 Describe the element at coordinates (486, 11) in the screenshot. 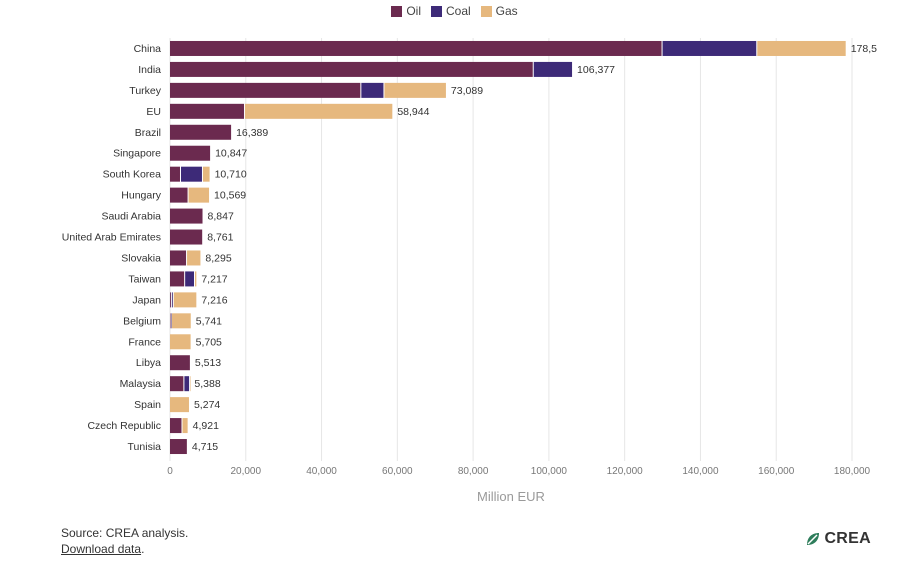

I see `legend-swatch-gas` at that location.